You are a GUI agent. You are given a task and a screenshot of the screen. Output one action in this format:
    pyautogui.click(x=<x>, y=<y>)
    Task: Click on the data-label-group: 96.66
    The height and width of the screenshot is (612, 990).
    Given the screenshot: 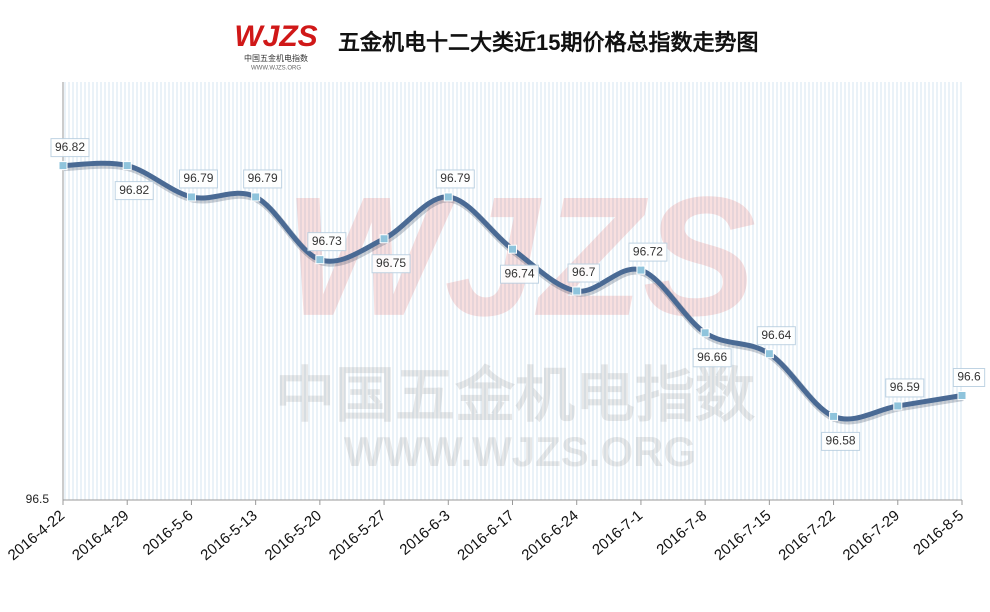 What is the action you would take?
    pyautogui.click(x=712, y=358)
    